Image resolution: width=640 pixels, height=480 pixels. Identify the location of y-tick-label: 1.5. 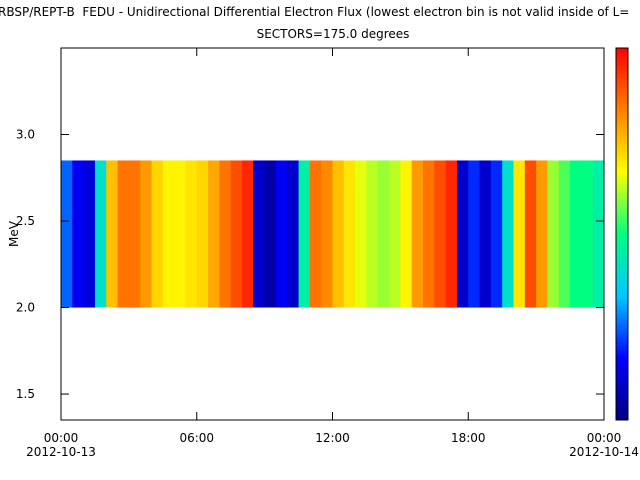
(25, 394).